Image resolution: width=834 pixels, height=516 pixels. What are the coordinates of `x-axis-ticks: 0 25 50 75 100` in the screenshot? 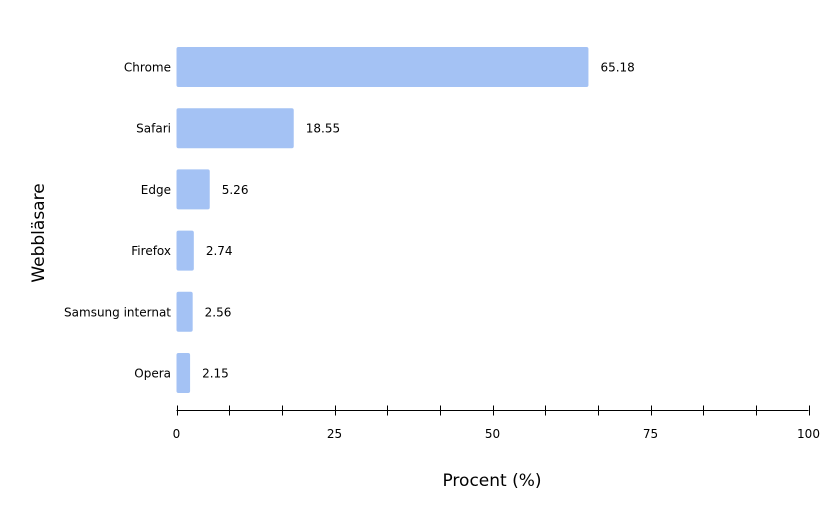 It's located at (496, 423).